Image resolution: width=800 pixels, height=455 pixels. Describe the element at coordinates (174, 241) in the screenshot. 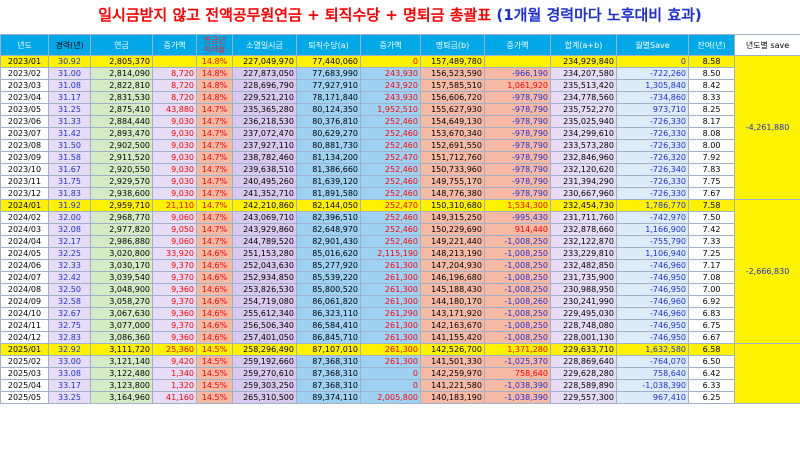

I see `row-pension-increase: 9,060` at that location.